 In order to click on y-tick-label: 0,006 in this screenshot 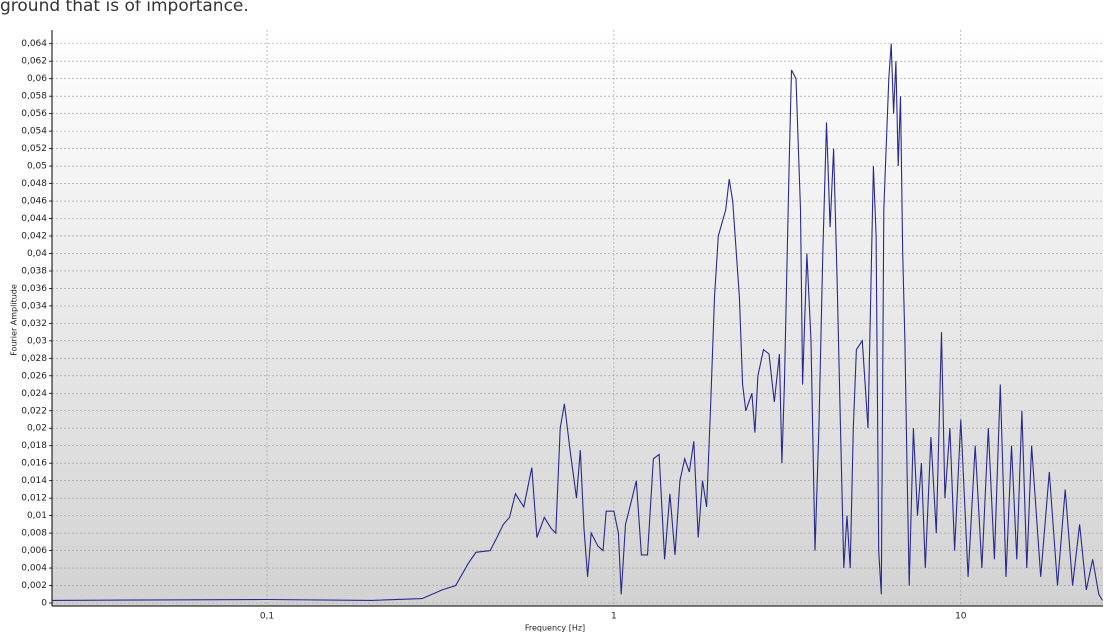, I will do `click(34, 551)`.